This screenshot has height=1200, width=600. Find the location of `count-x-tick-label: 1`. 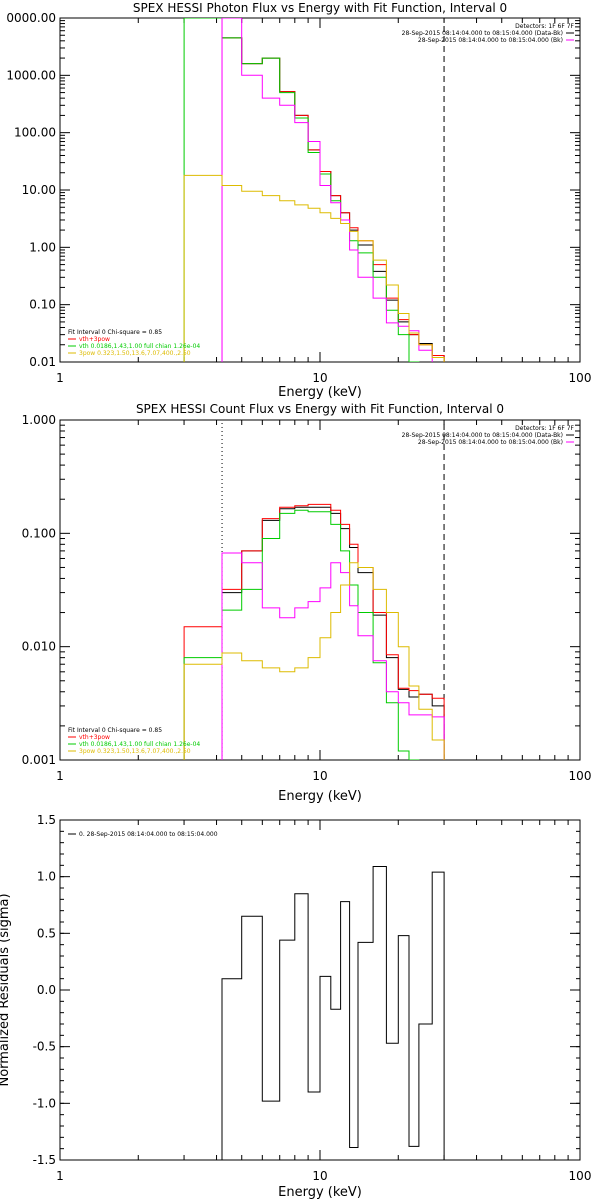

count-x-tick-label: 1 is located at coordinates (60, 776).